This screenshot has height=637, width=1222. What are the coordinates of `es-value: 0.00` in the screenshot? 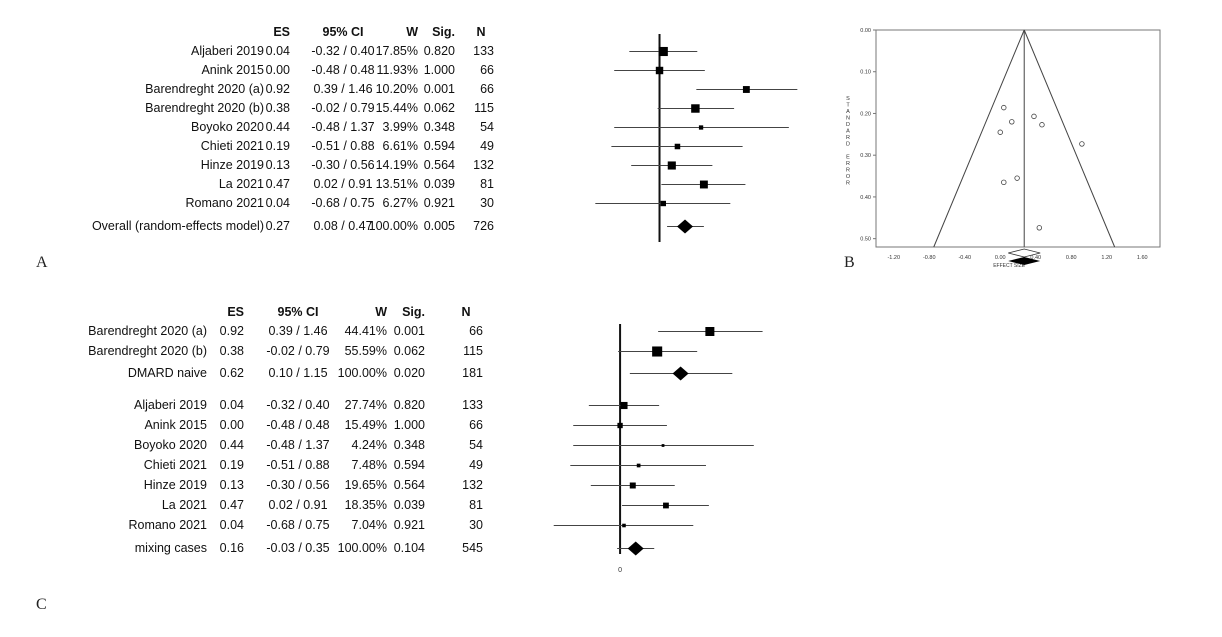 It's located at (231, 425).